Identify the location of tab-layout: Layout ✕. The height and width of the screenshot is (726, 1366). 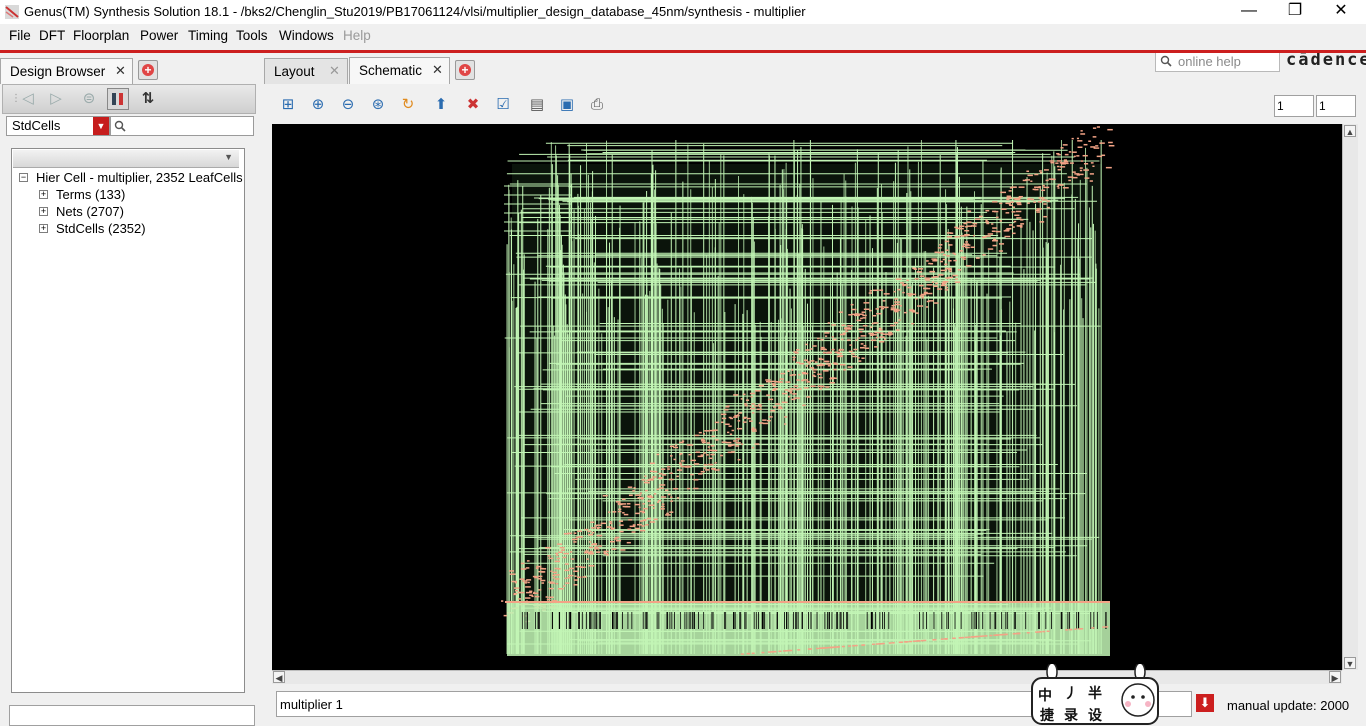
(306, 71).